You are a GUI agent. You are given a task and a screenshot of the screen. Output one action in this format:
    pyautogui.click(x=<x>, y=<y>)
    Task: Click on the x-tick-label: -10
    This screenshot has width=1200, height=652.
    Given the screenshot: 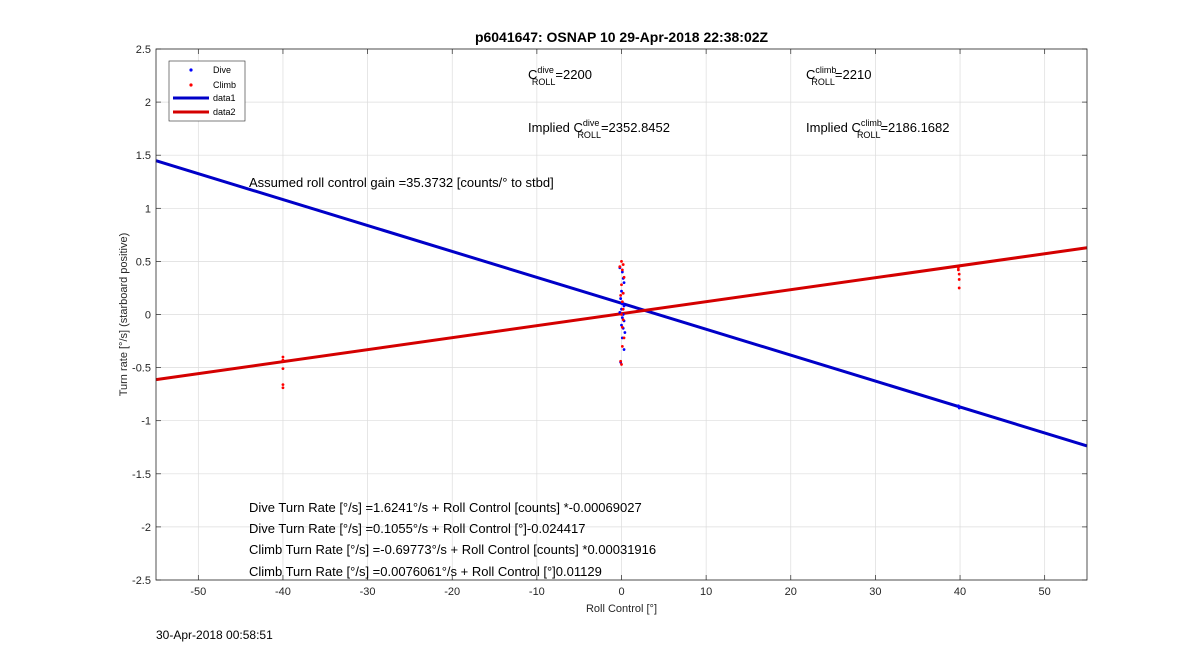 What is the action you would take?
    pyautogui.click(x=537, y=592)
    